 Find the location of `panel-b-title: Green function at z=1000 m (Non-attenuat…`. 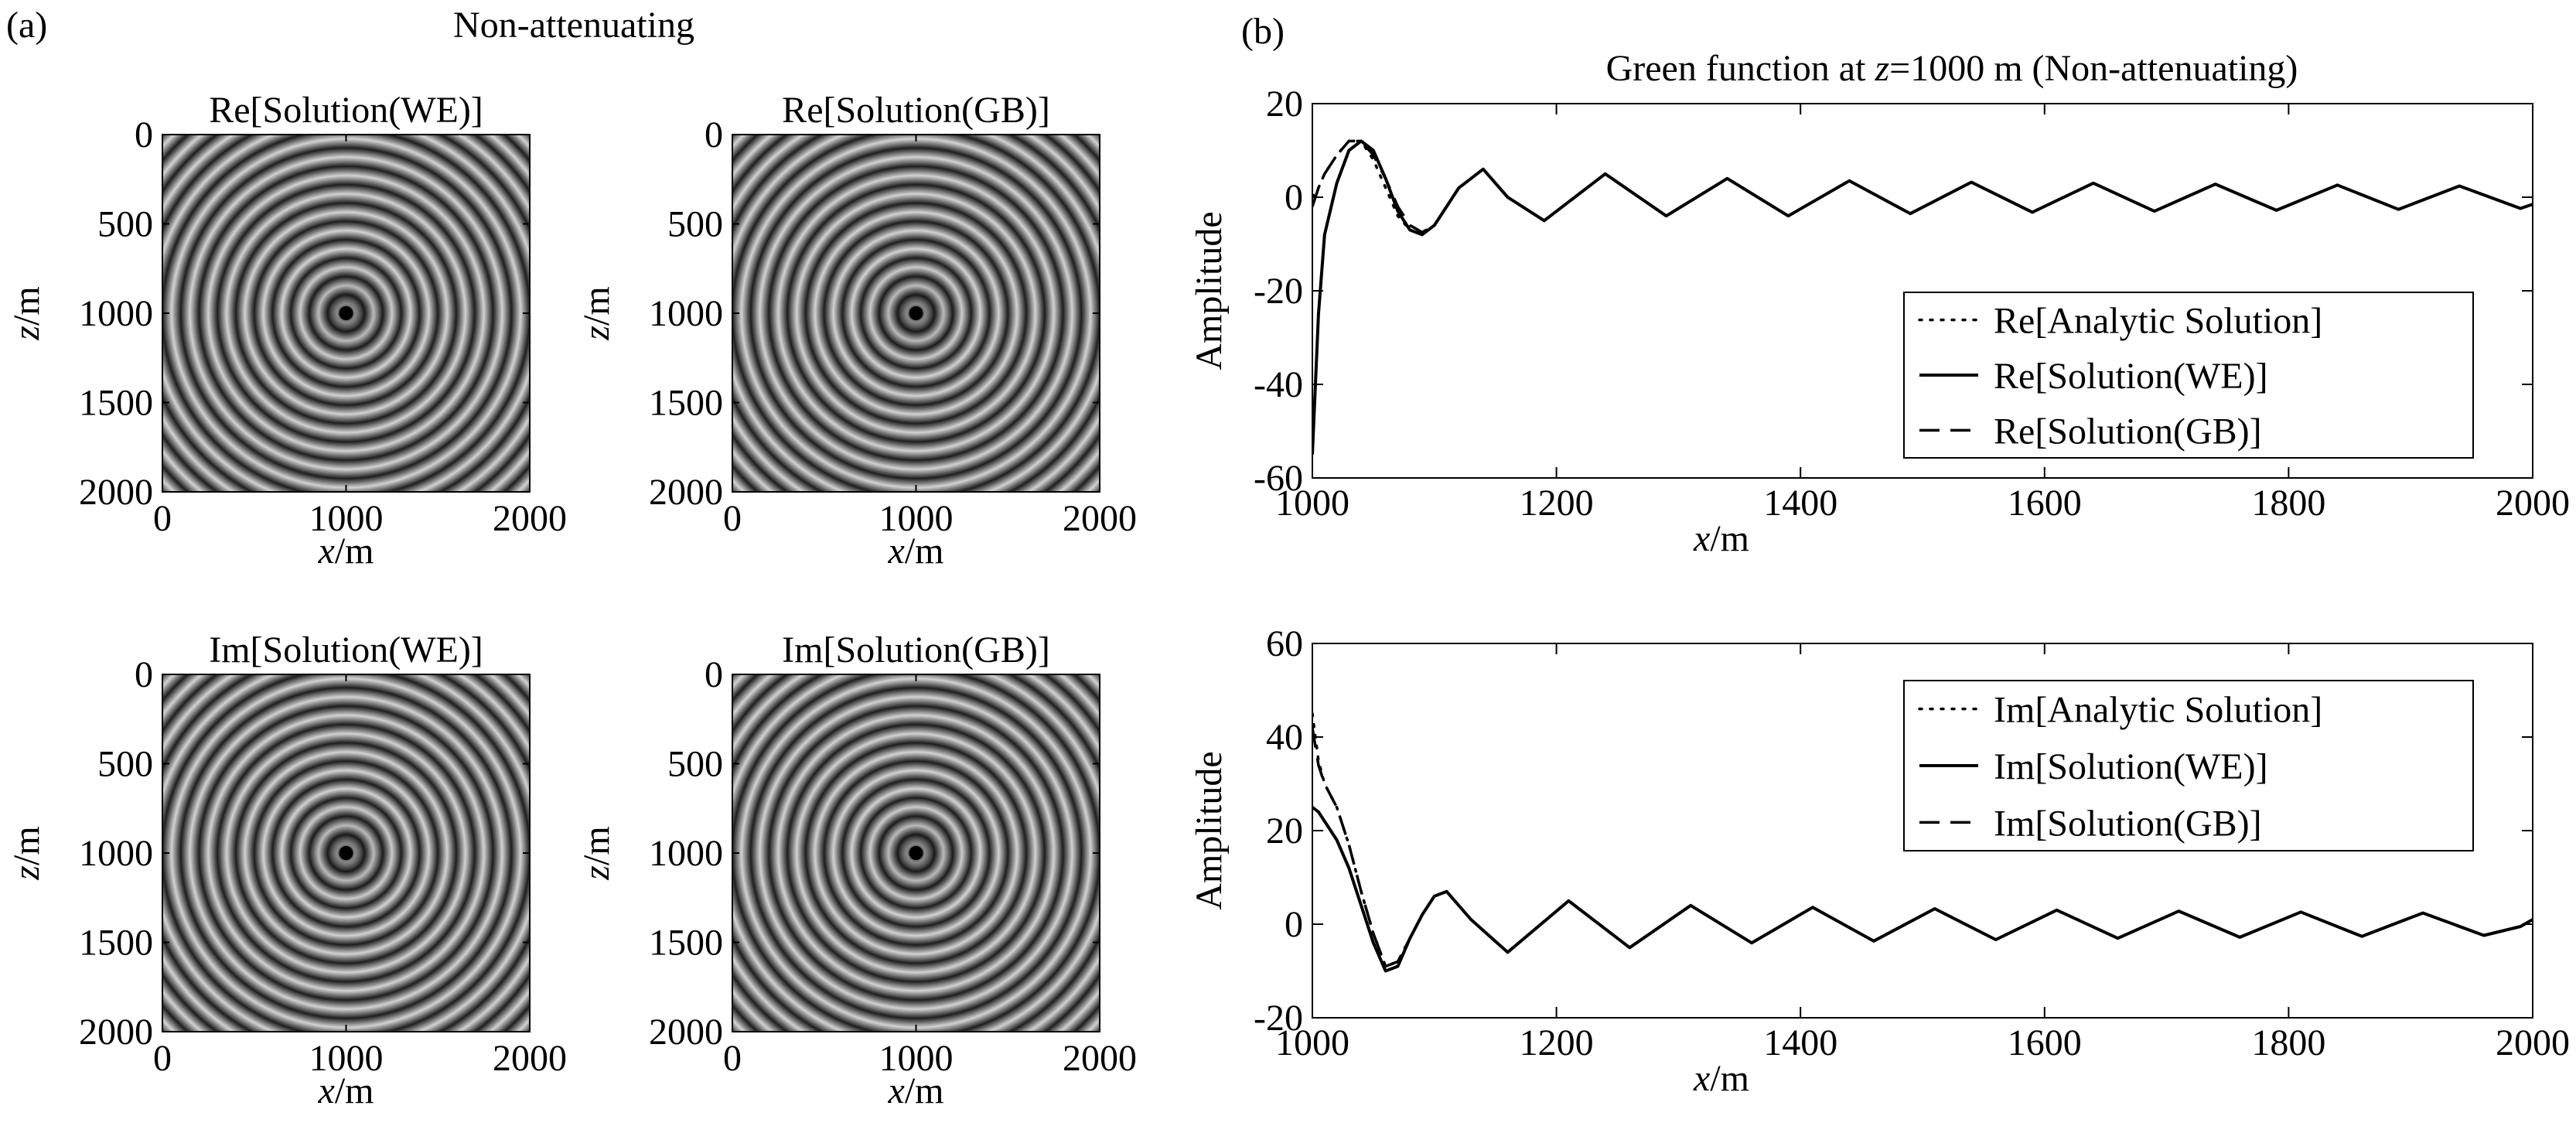

panel-b-title: Green function at z=1000 m (Non-attenuat… is located at coordinates (1952, 68).